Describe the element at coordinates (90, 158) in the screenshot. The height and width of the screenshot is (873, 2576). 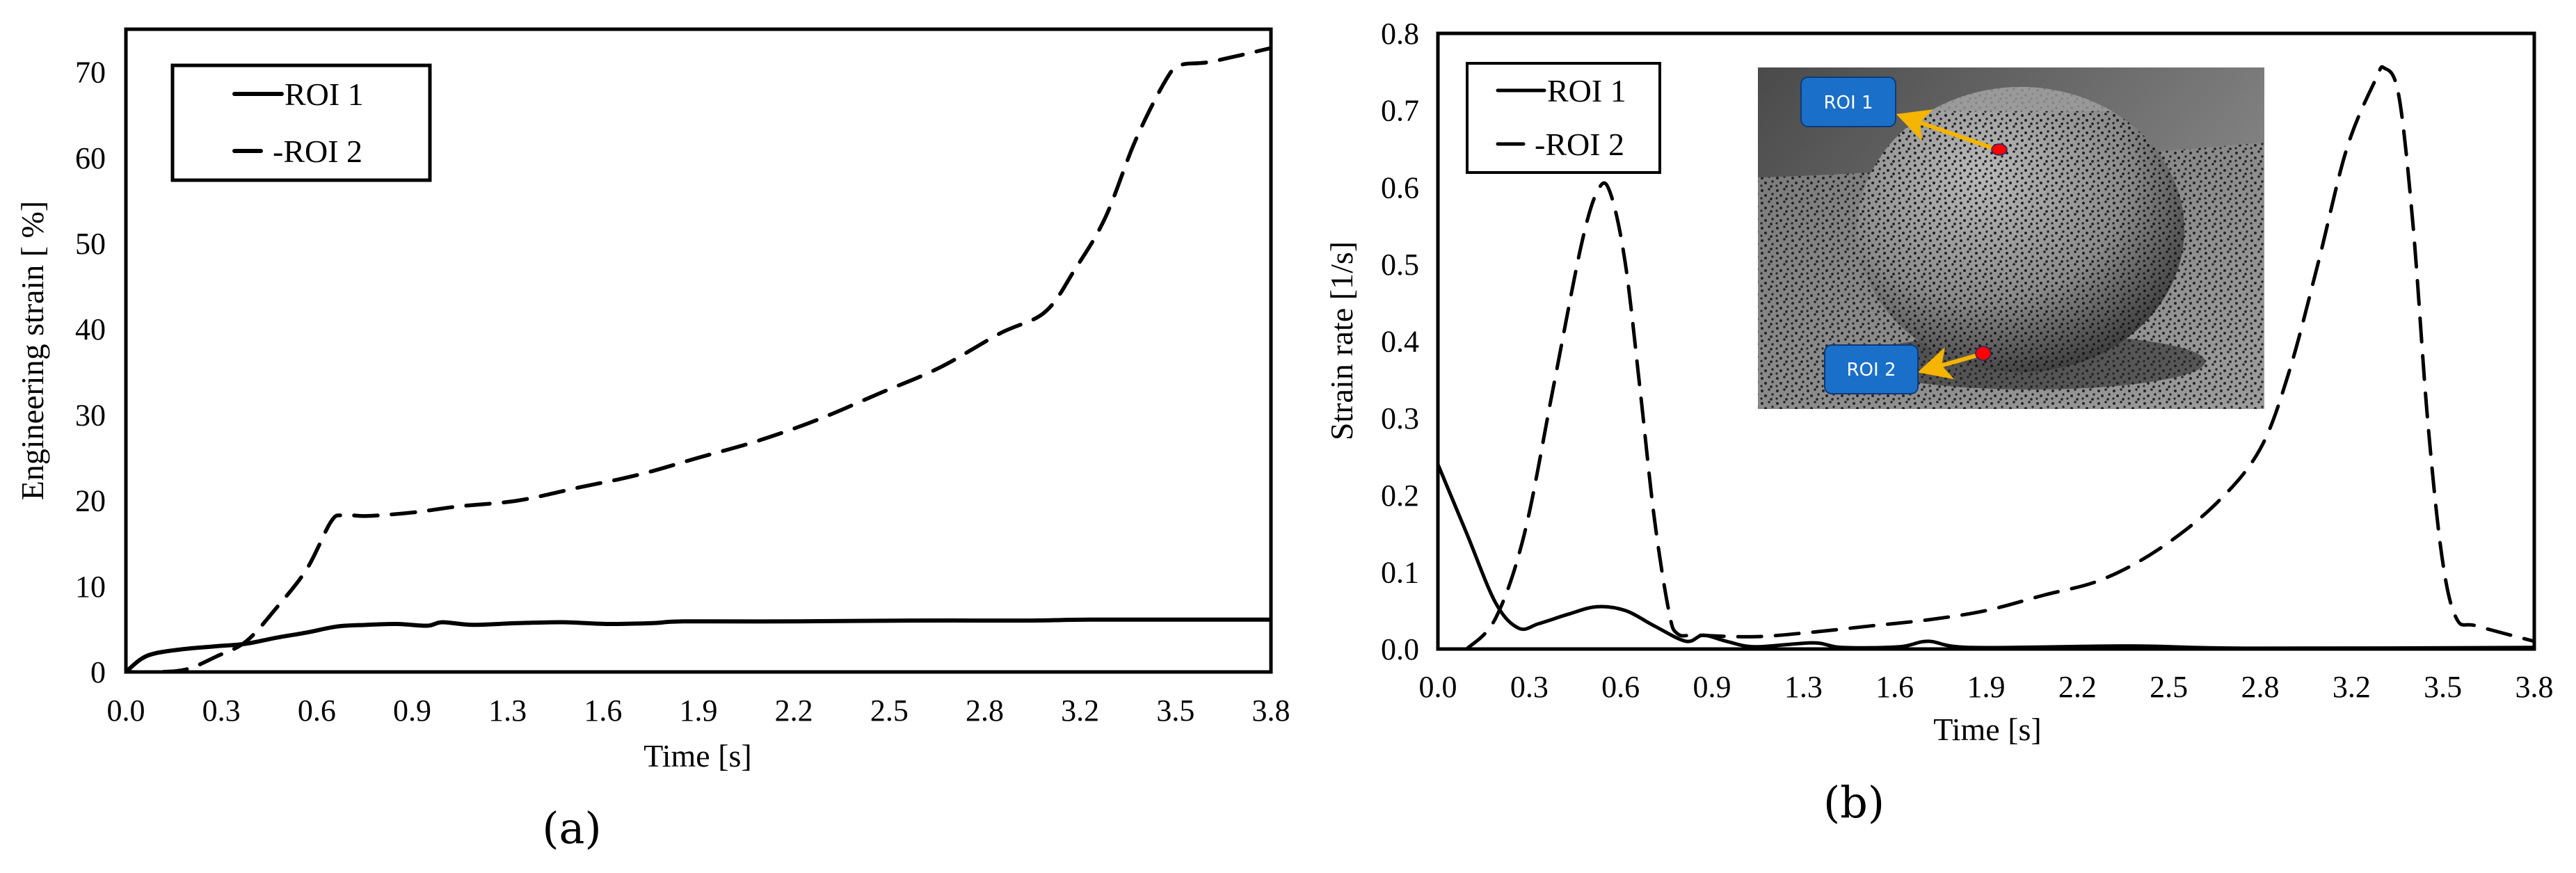
I see `y-tick-label: 60` at that location.